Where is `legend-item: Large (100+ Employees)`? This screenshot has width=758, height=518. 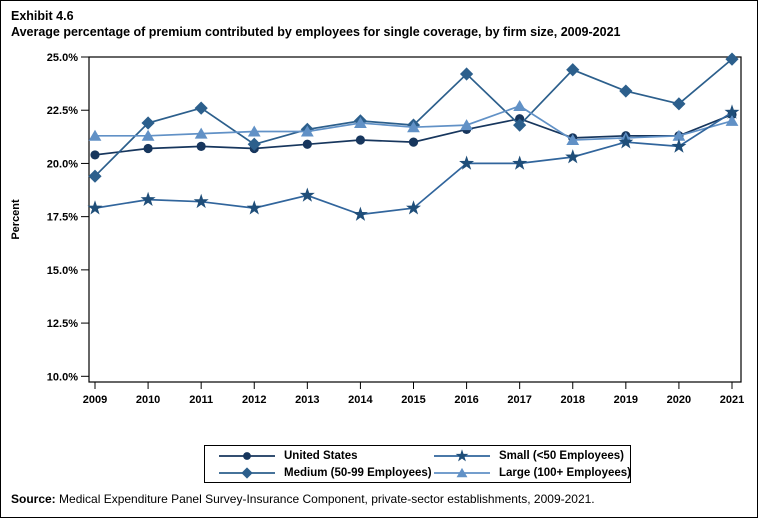
legend-item: Large (100+ Employees) is located at coordinates (531, 472).